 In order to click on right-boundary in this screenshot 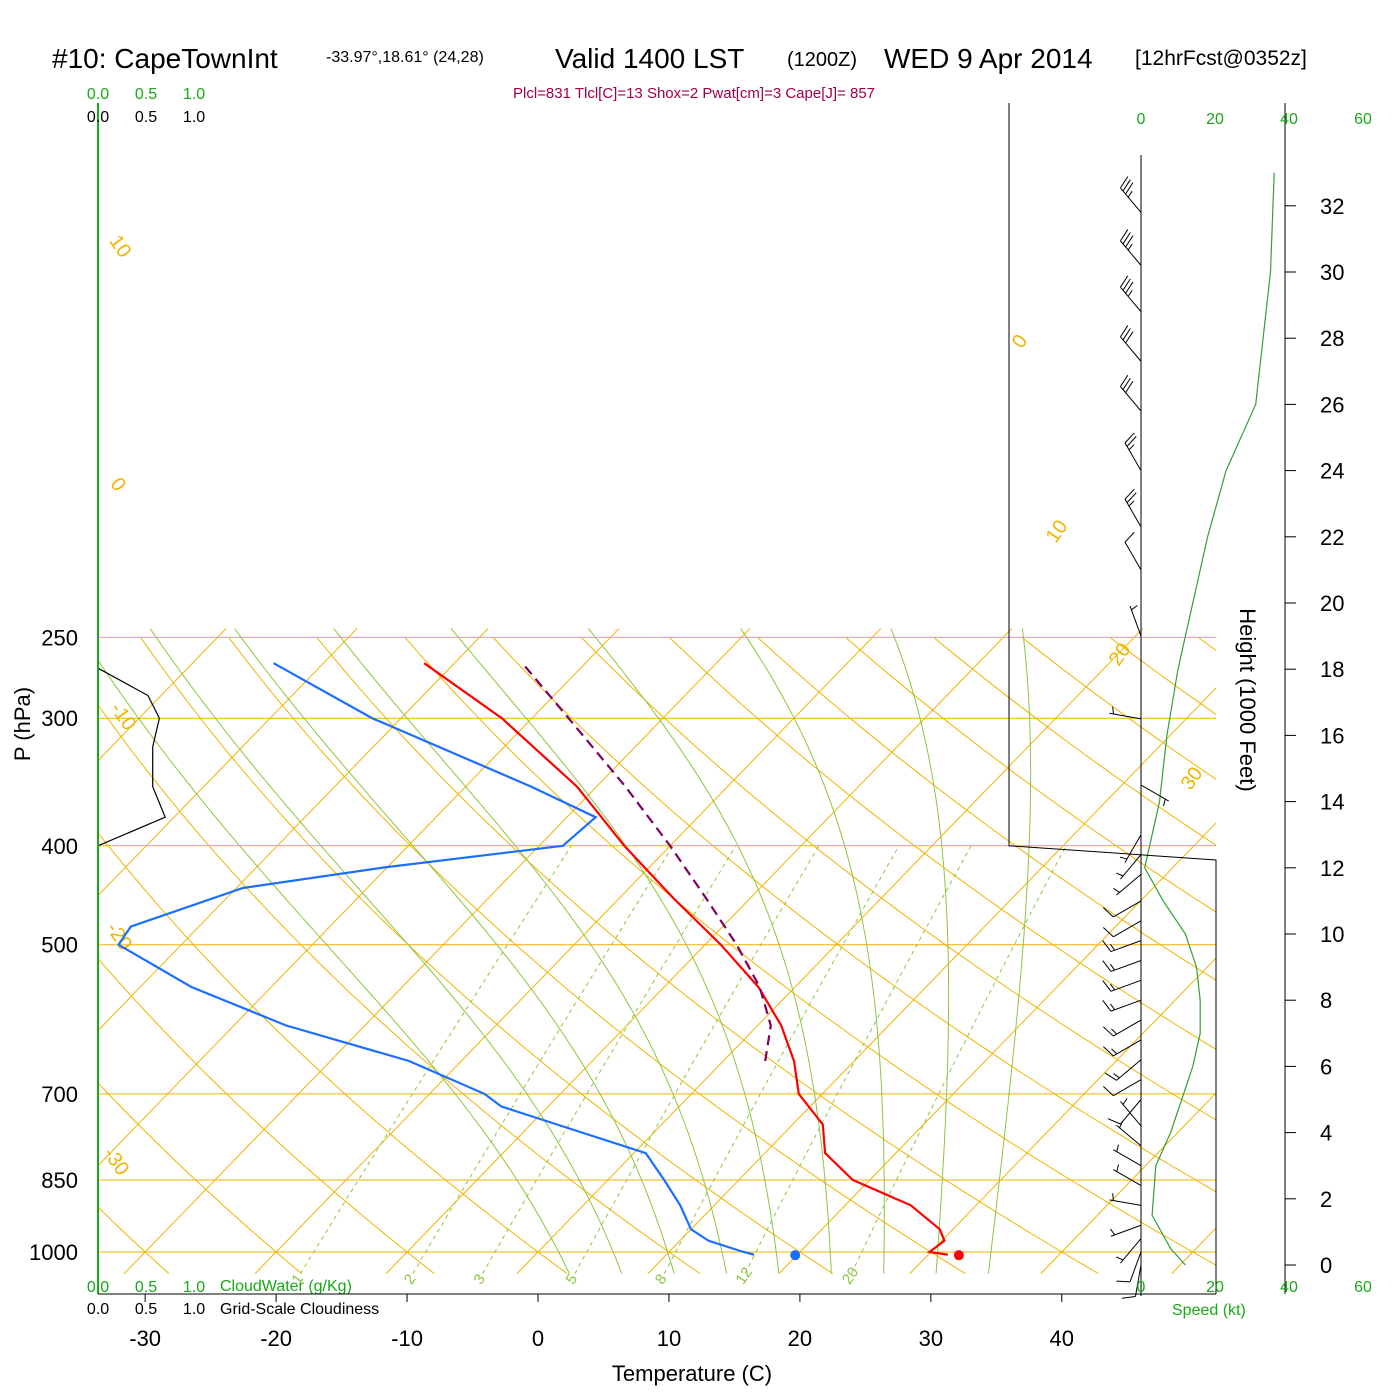, I will do `click(1112, 698)`.